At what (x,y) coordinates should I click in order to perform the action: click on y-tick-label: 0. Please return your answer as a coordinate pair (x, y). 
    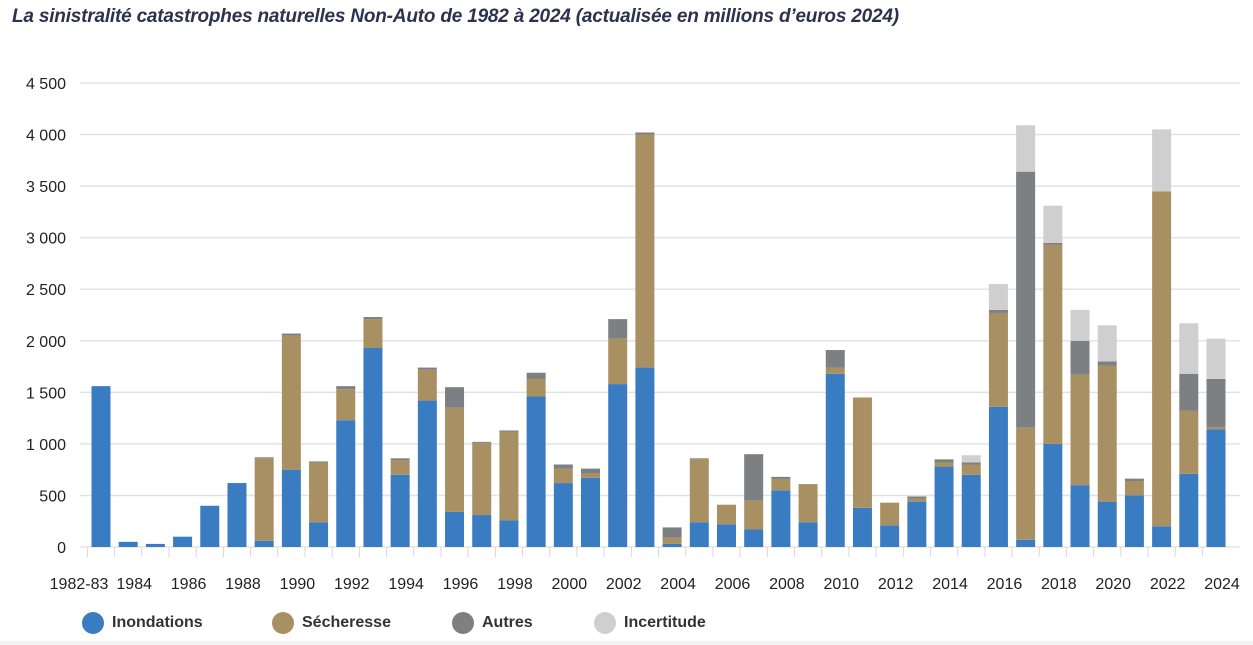
    Looking at the image, I should click on (61, 548).